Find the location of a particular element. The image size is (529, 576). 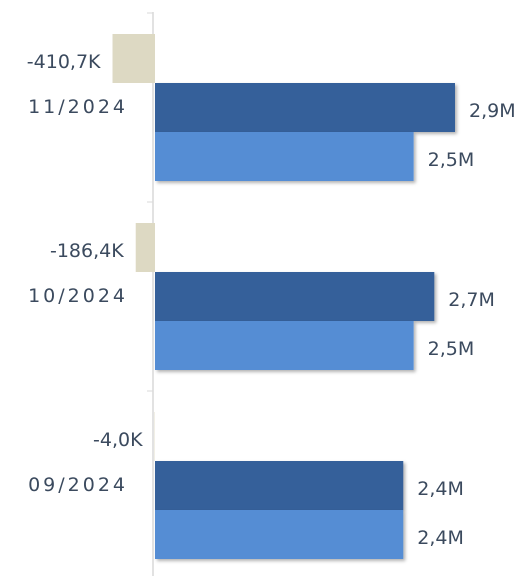

data-label: 2,7M is located at coordinates (471, 300).